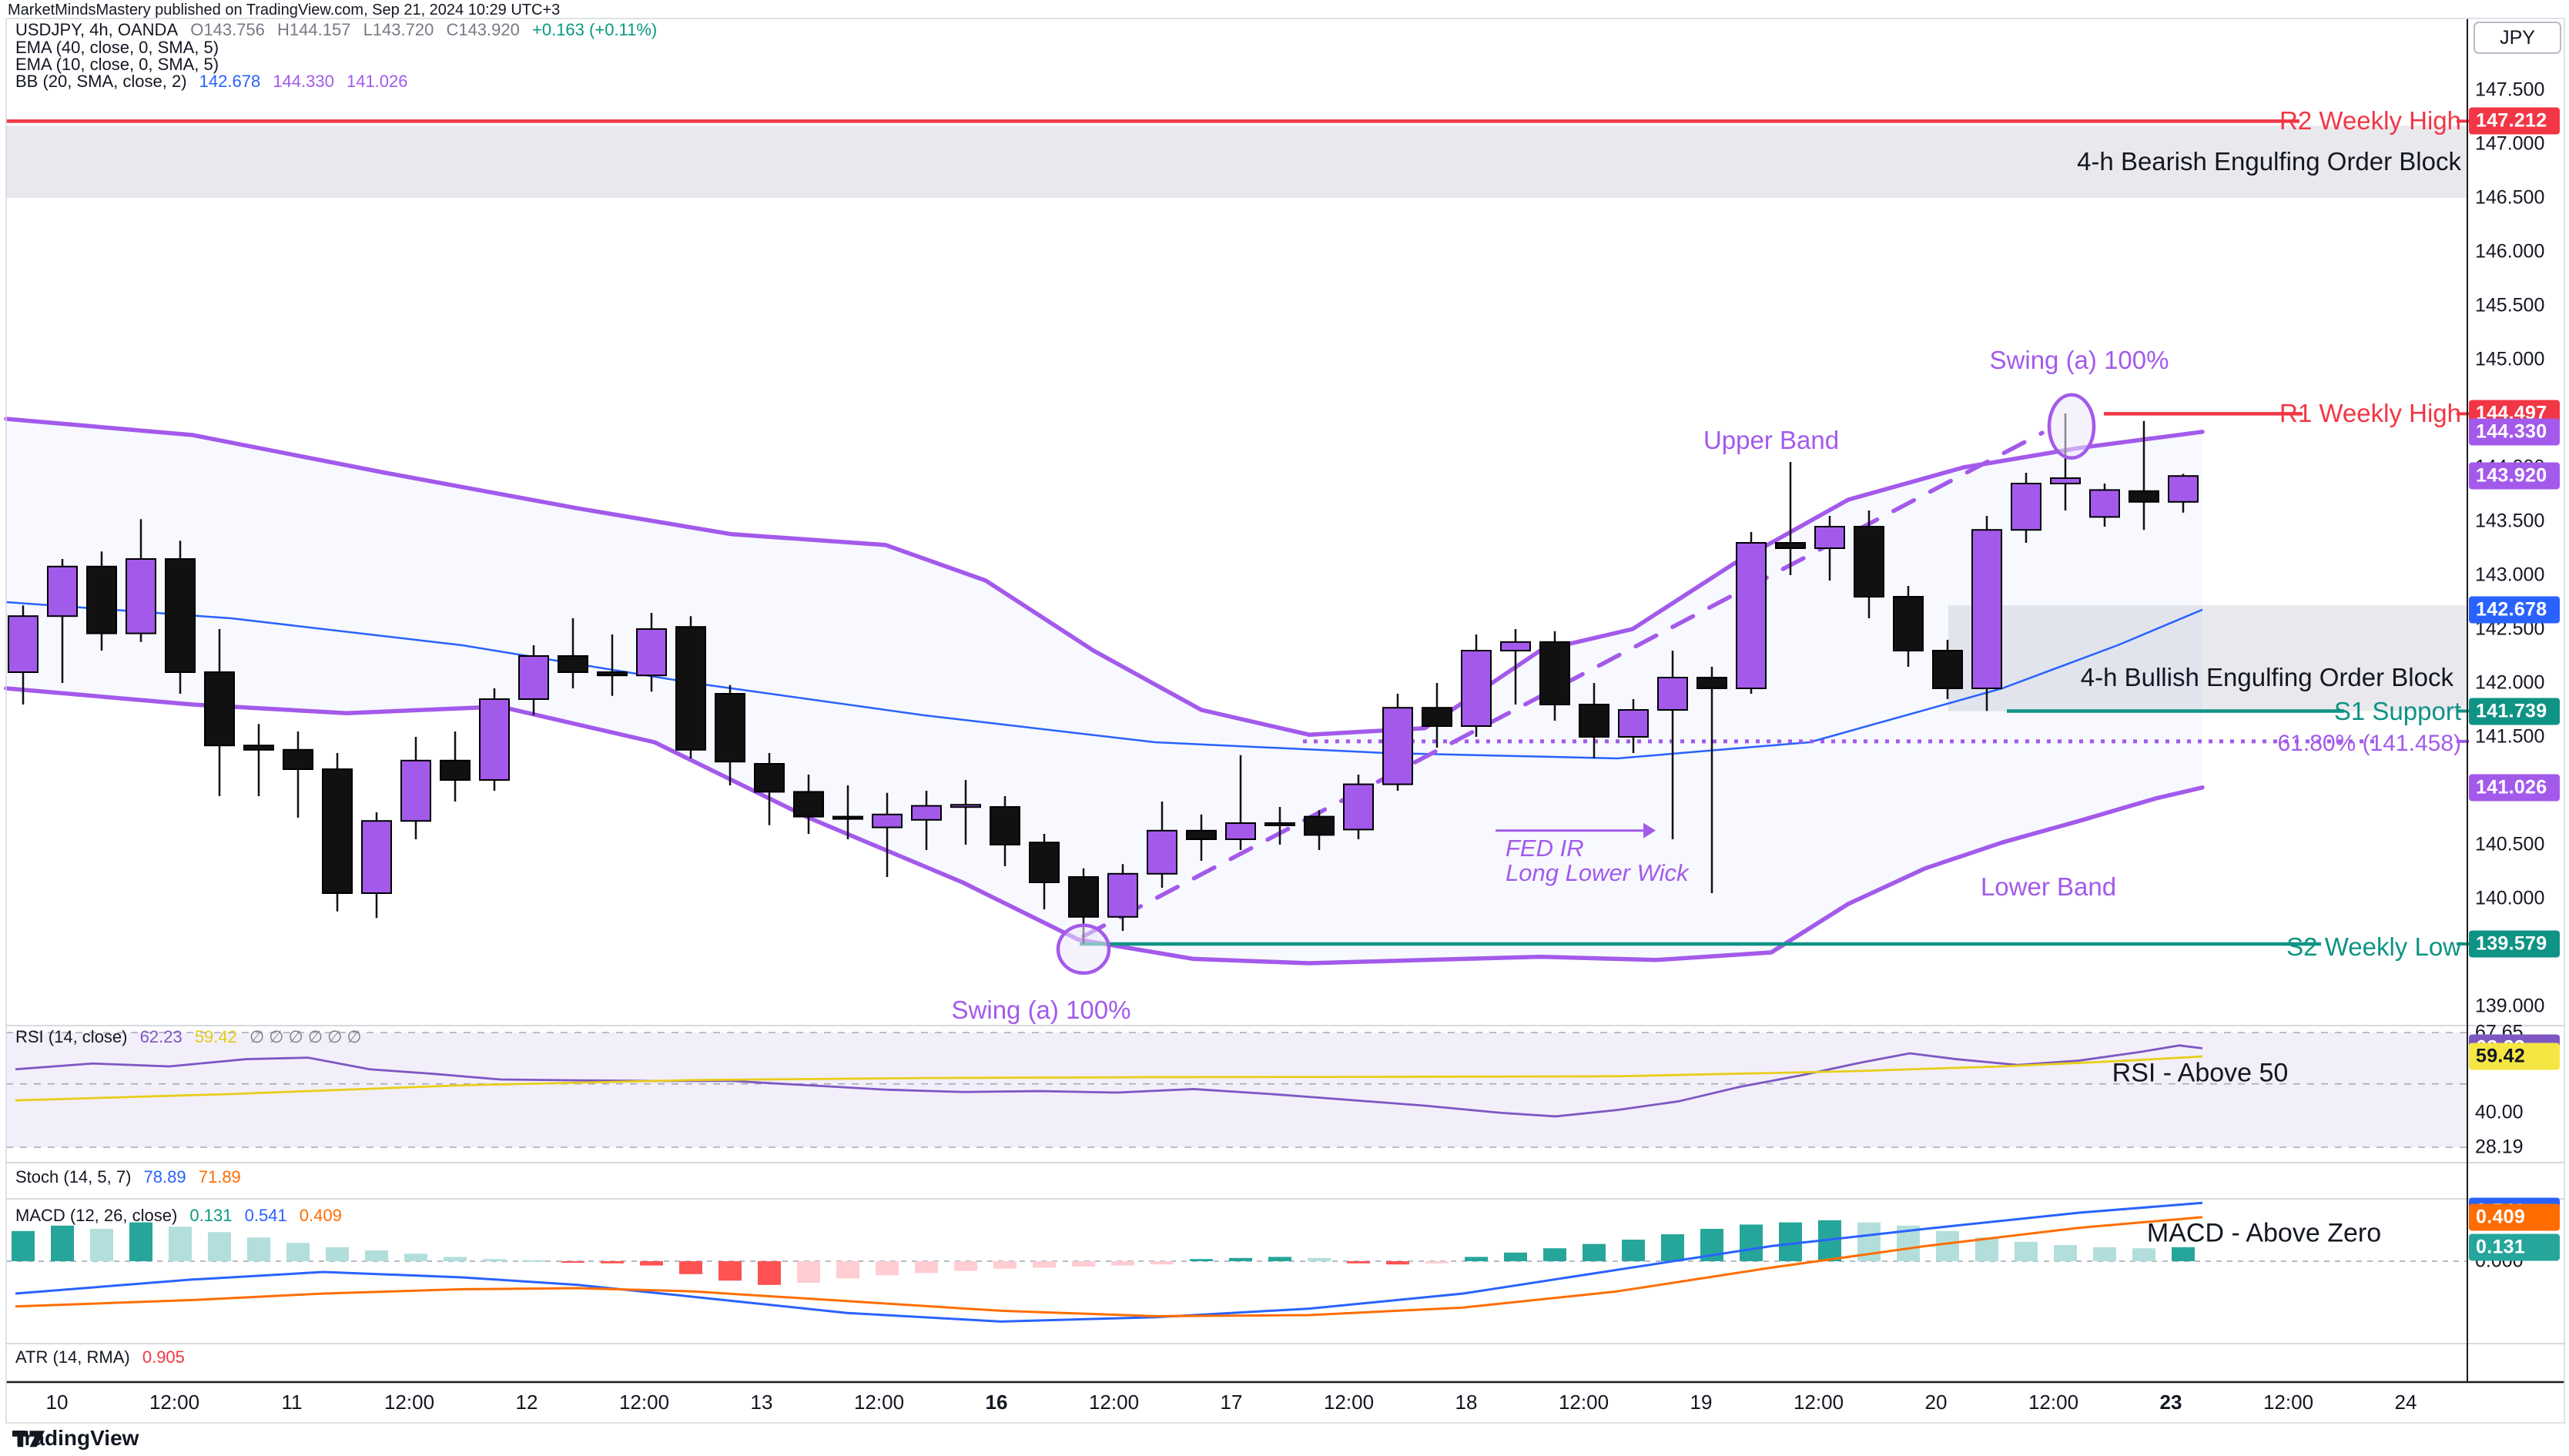  Describe the element at coordinates (2510, 359) in the screenshot. I see `price-axis-tick: 145.000` at that location.